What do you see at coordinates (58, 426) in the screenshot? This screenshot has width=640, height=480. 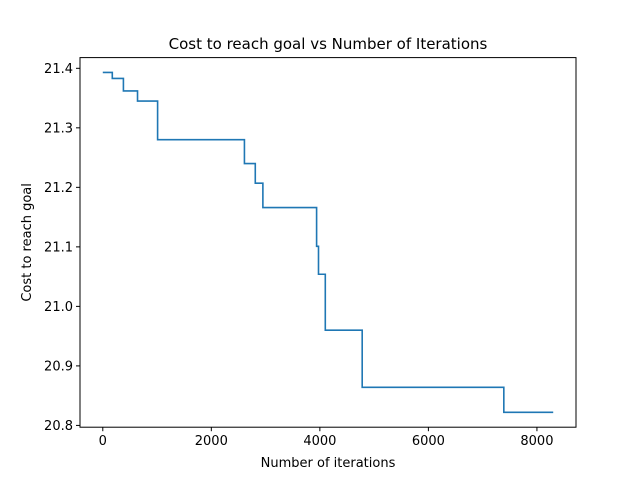 I see `y-tick-label: 20.8` at bounding box center [58, 426].